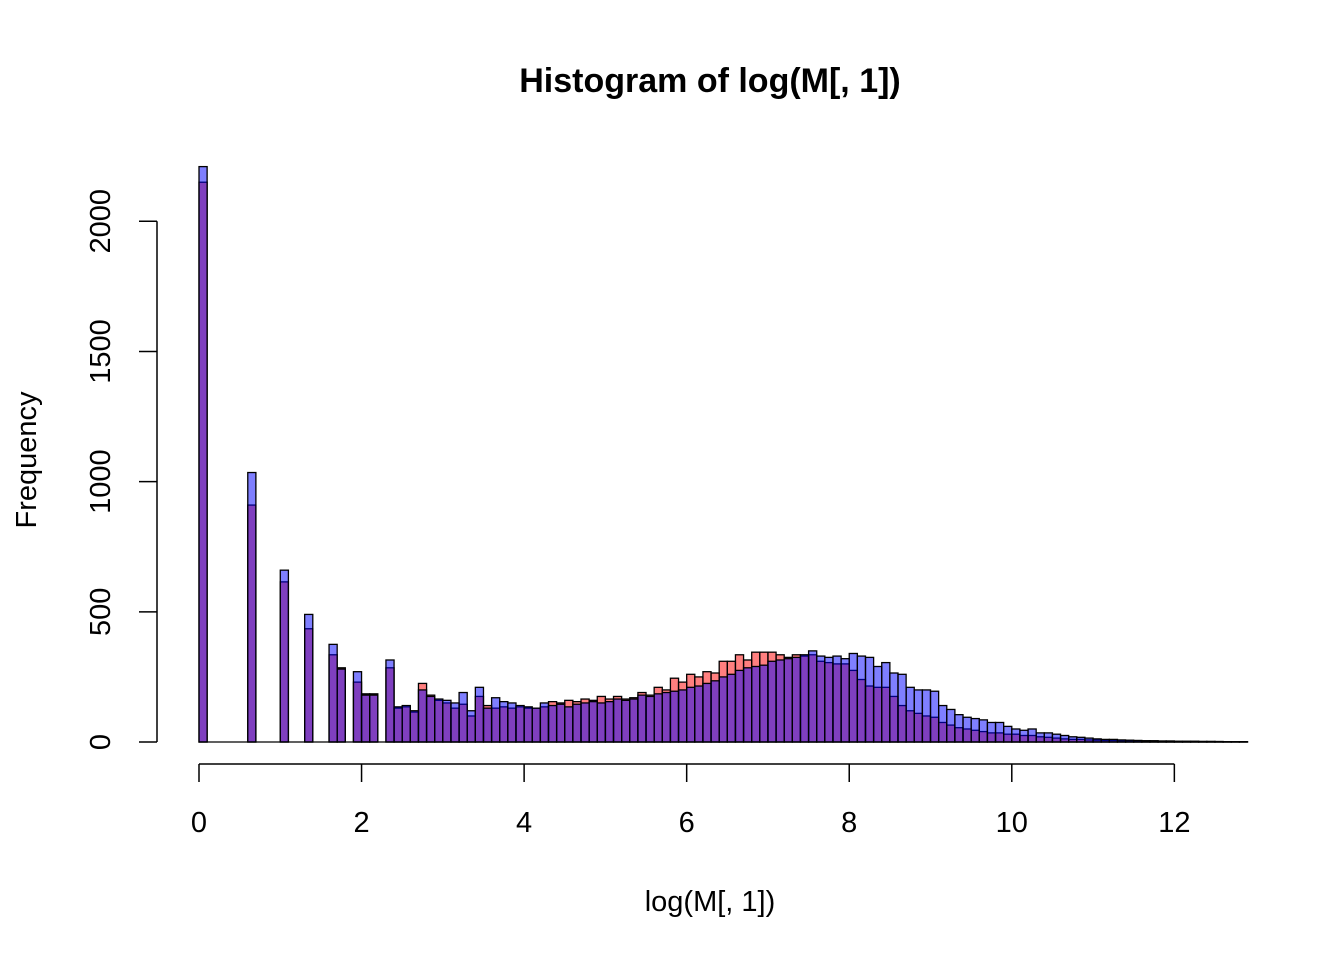 The width and height of the screenshot is (1344, 965). I want to click on y-tick-label-3: 1500, so click(101, 351).